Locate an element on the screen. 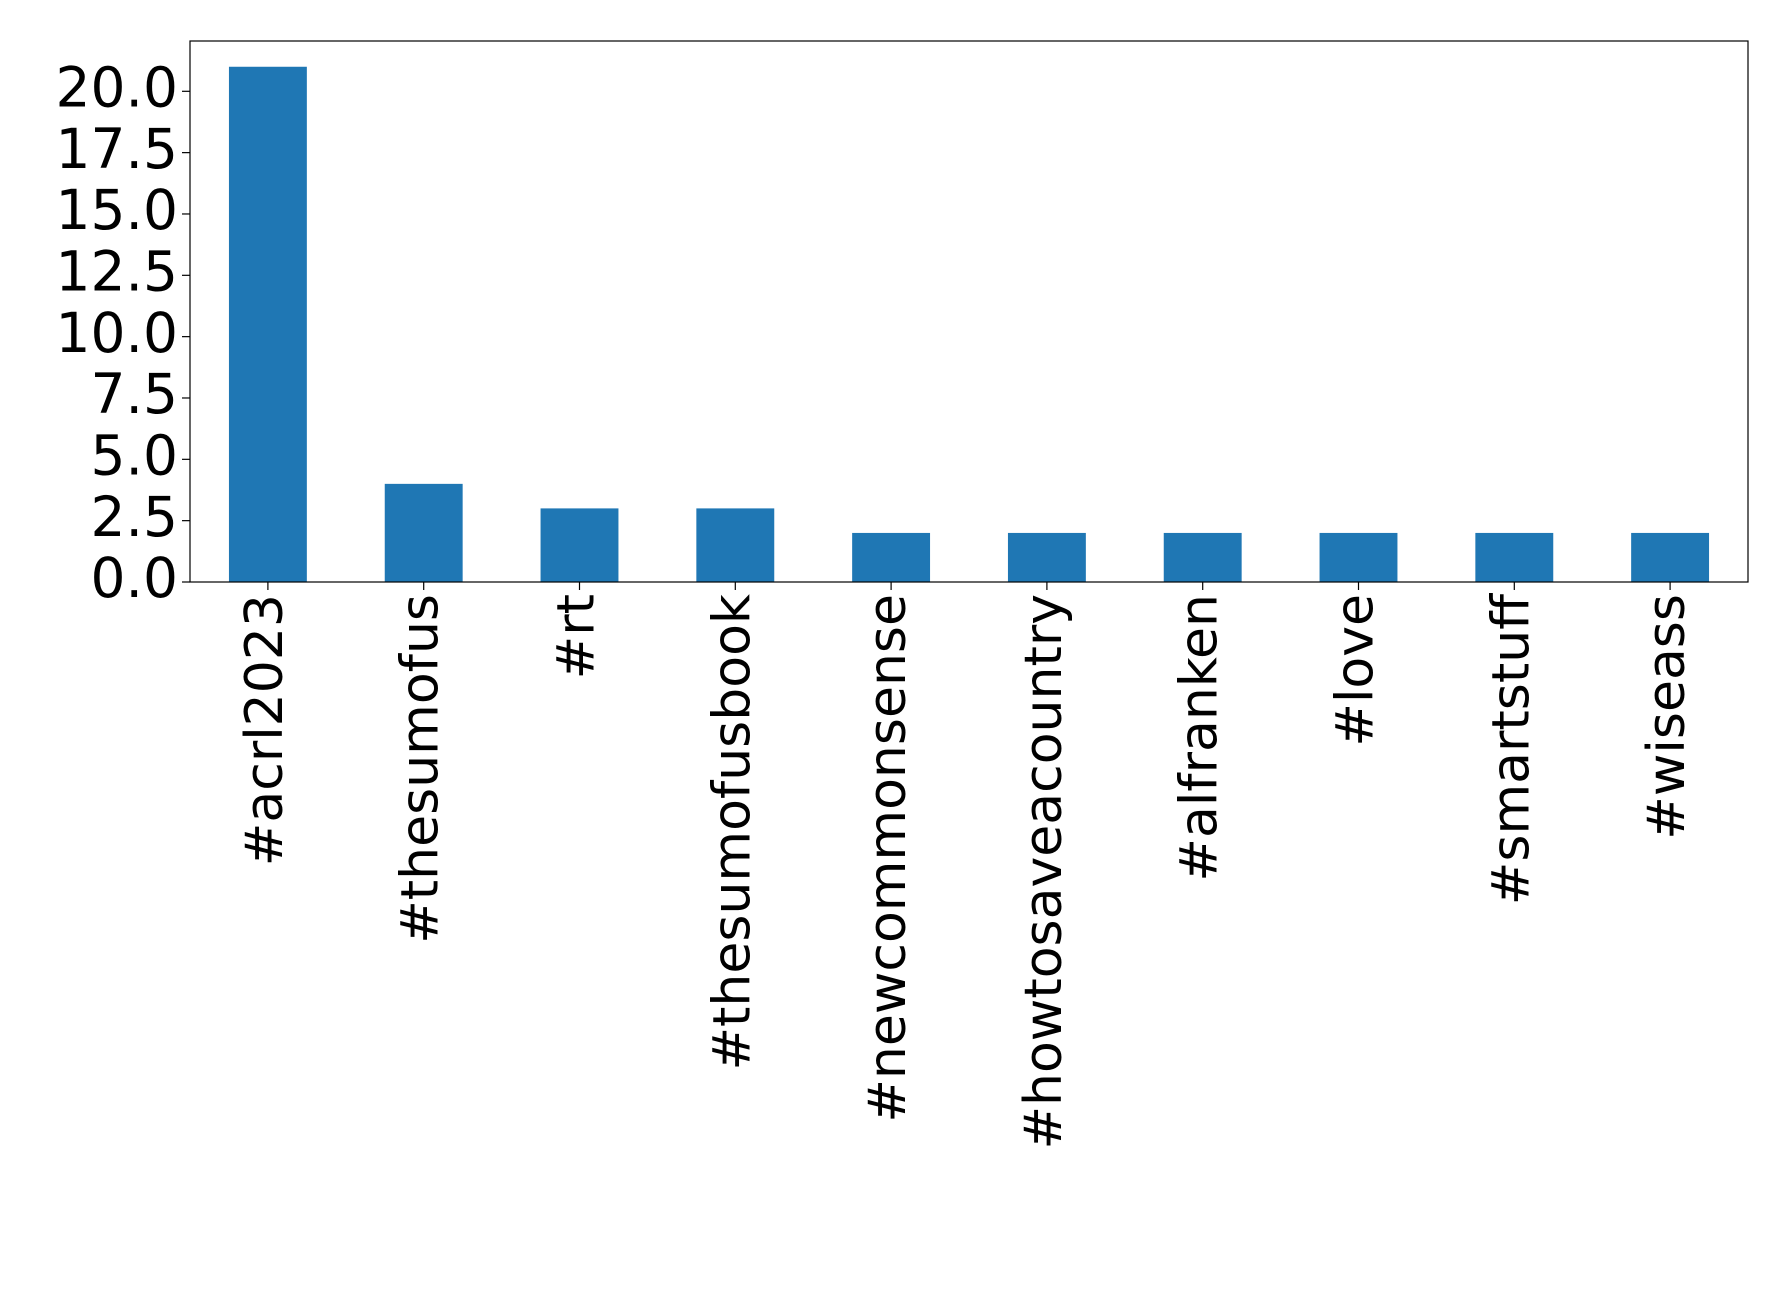 The height and width of the screenshot is (1296, 1778). x-tick-label: #newcommonsense is located at coordinates (888, 858).